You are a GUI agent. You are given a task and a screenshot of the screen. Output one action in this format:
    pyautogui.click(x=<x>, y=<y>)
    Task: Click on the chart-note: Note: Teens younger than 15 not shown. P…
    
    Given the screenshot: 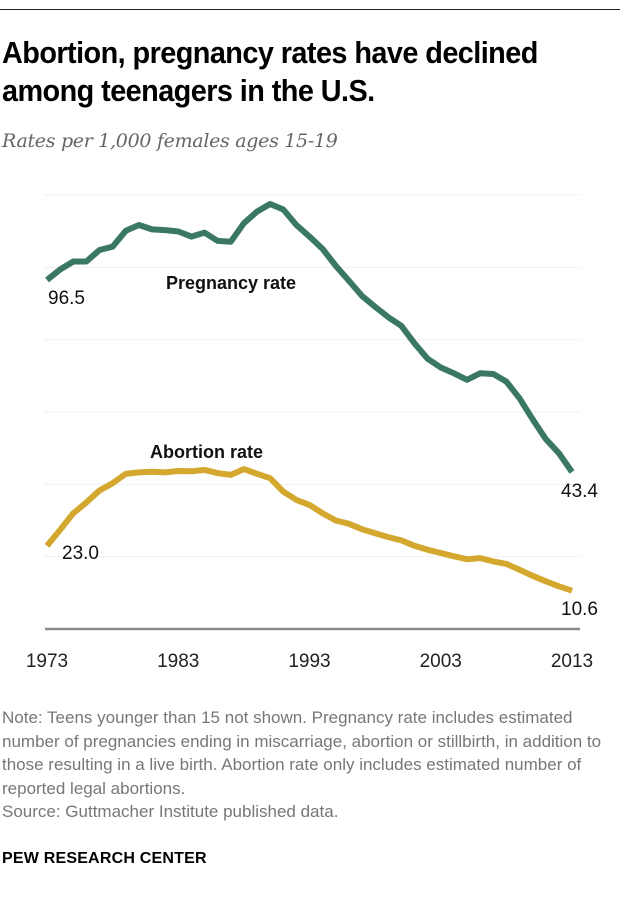 What is the action you would take?
    pyautogui.click(x=307, y=765)
    